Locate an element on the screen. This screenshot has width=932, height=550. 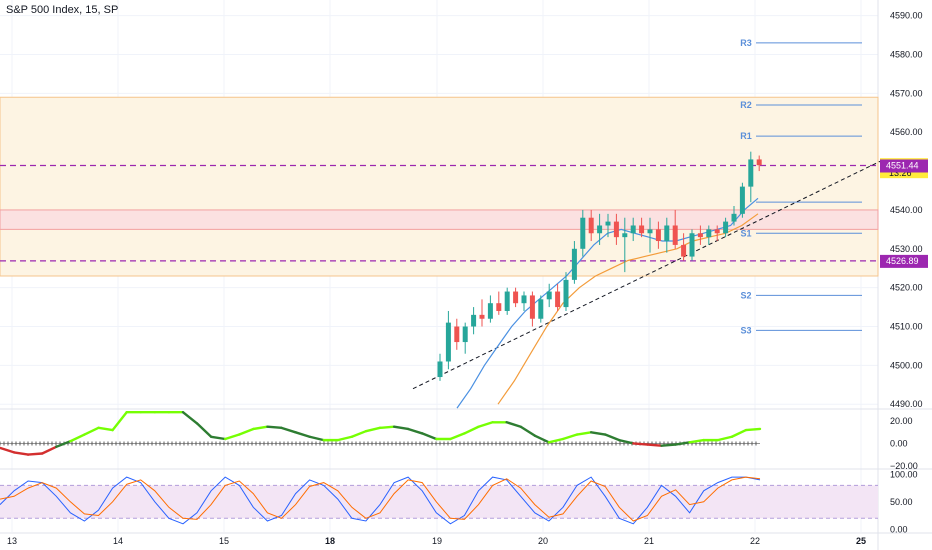
time-tick-label: 18 is located at coordinates (330, 541).